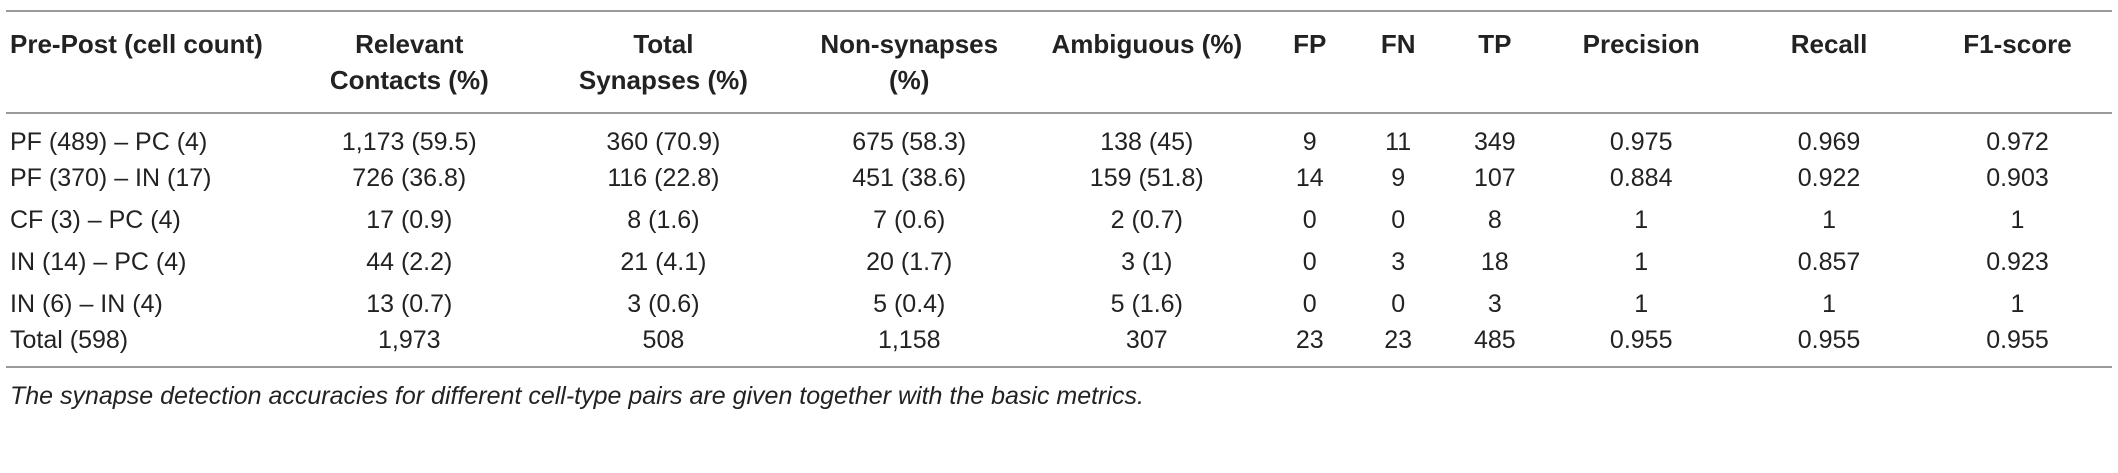  I want to click on cell-tp: 8, so click(1494, 219).